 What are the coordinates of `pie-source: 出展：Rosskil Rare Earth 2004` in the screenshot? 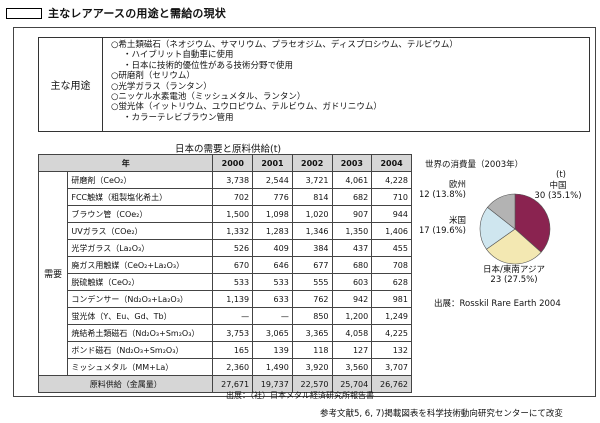 It's located at (497, 304).